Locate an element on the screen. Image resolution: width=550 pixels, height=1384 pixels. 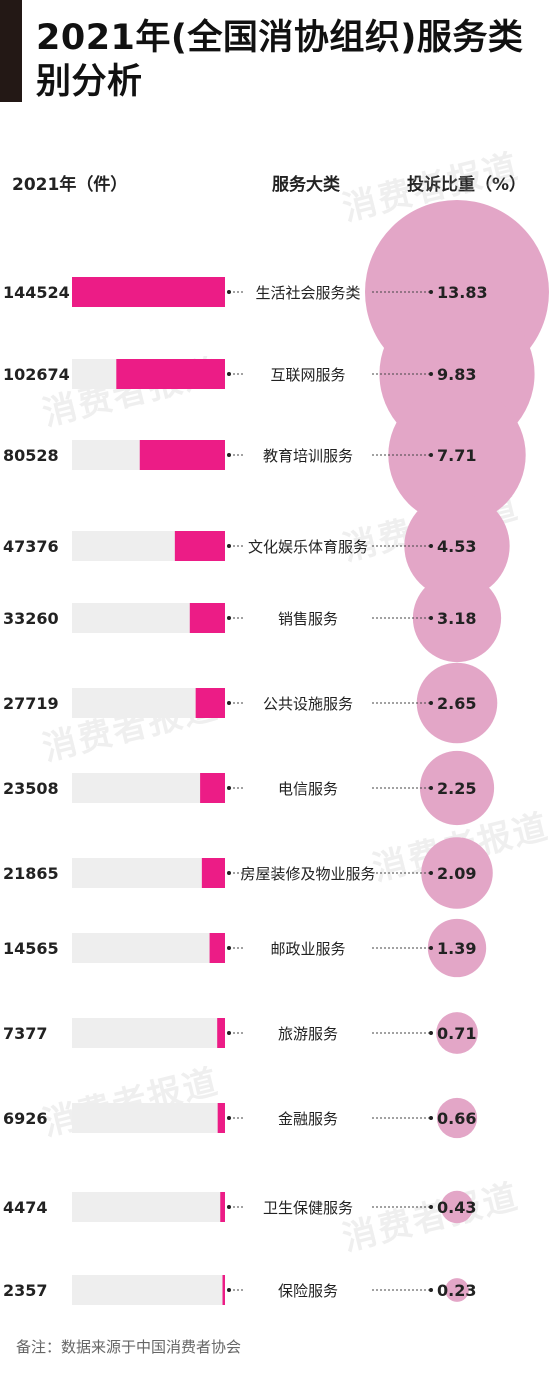
ratio-label: 0.66 is located at coordinates (456, 1118).